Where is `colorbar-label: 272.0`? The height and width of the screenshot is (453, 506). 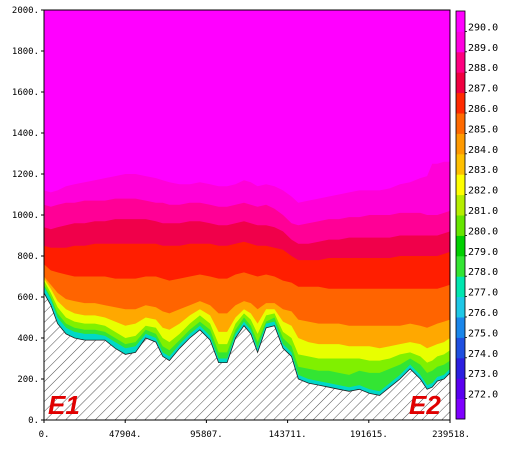 colorbar-label: 272.0 is located at coordinates (483, 395).